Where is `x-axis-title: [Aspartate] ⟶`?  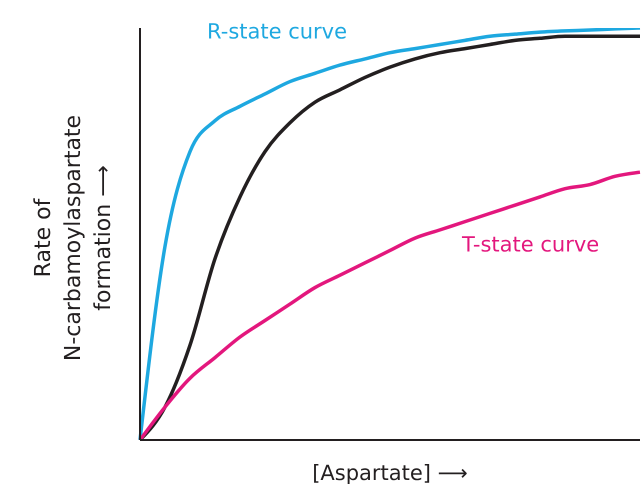 x-axis-title: [Aspartate] ⟶ is located at coordinates (390, 473).